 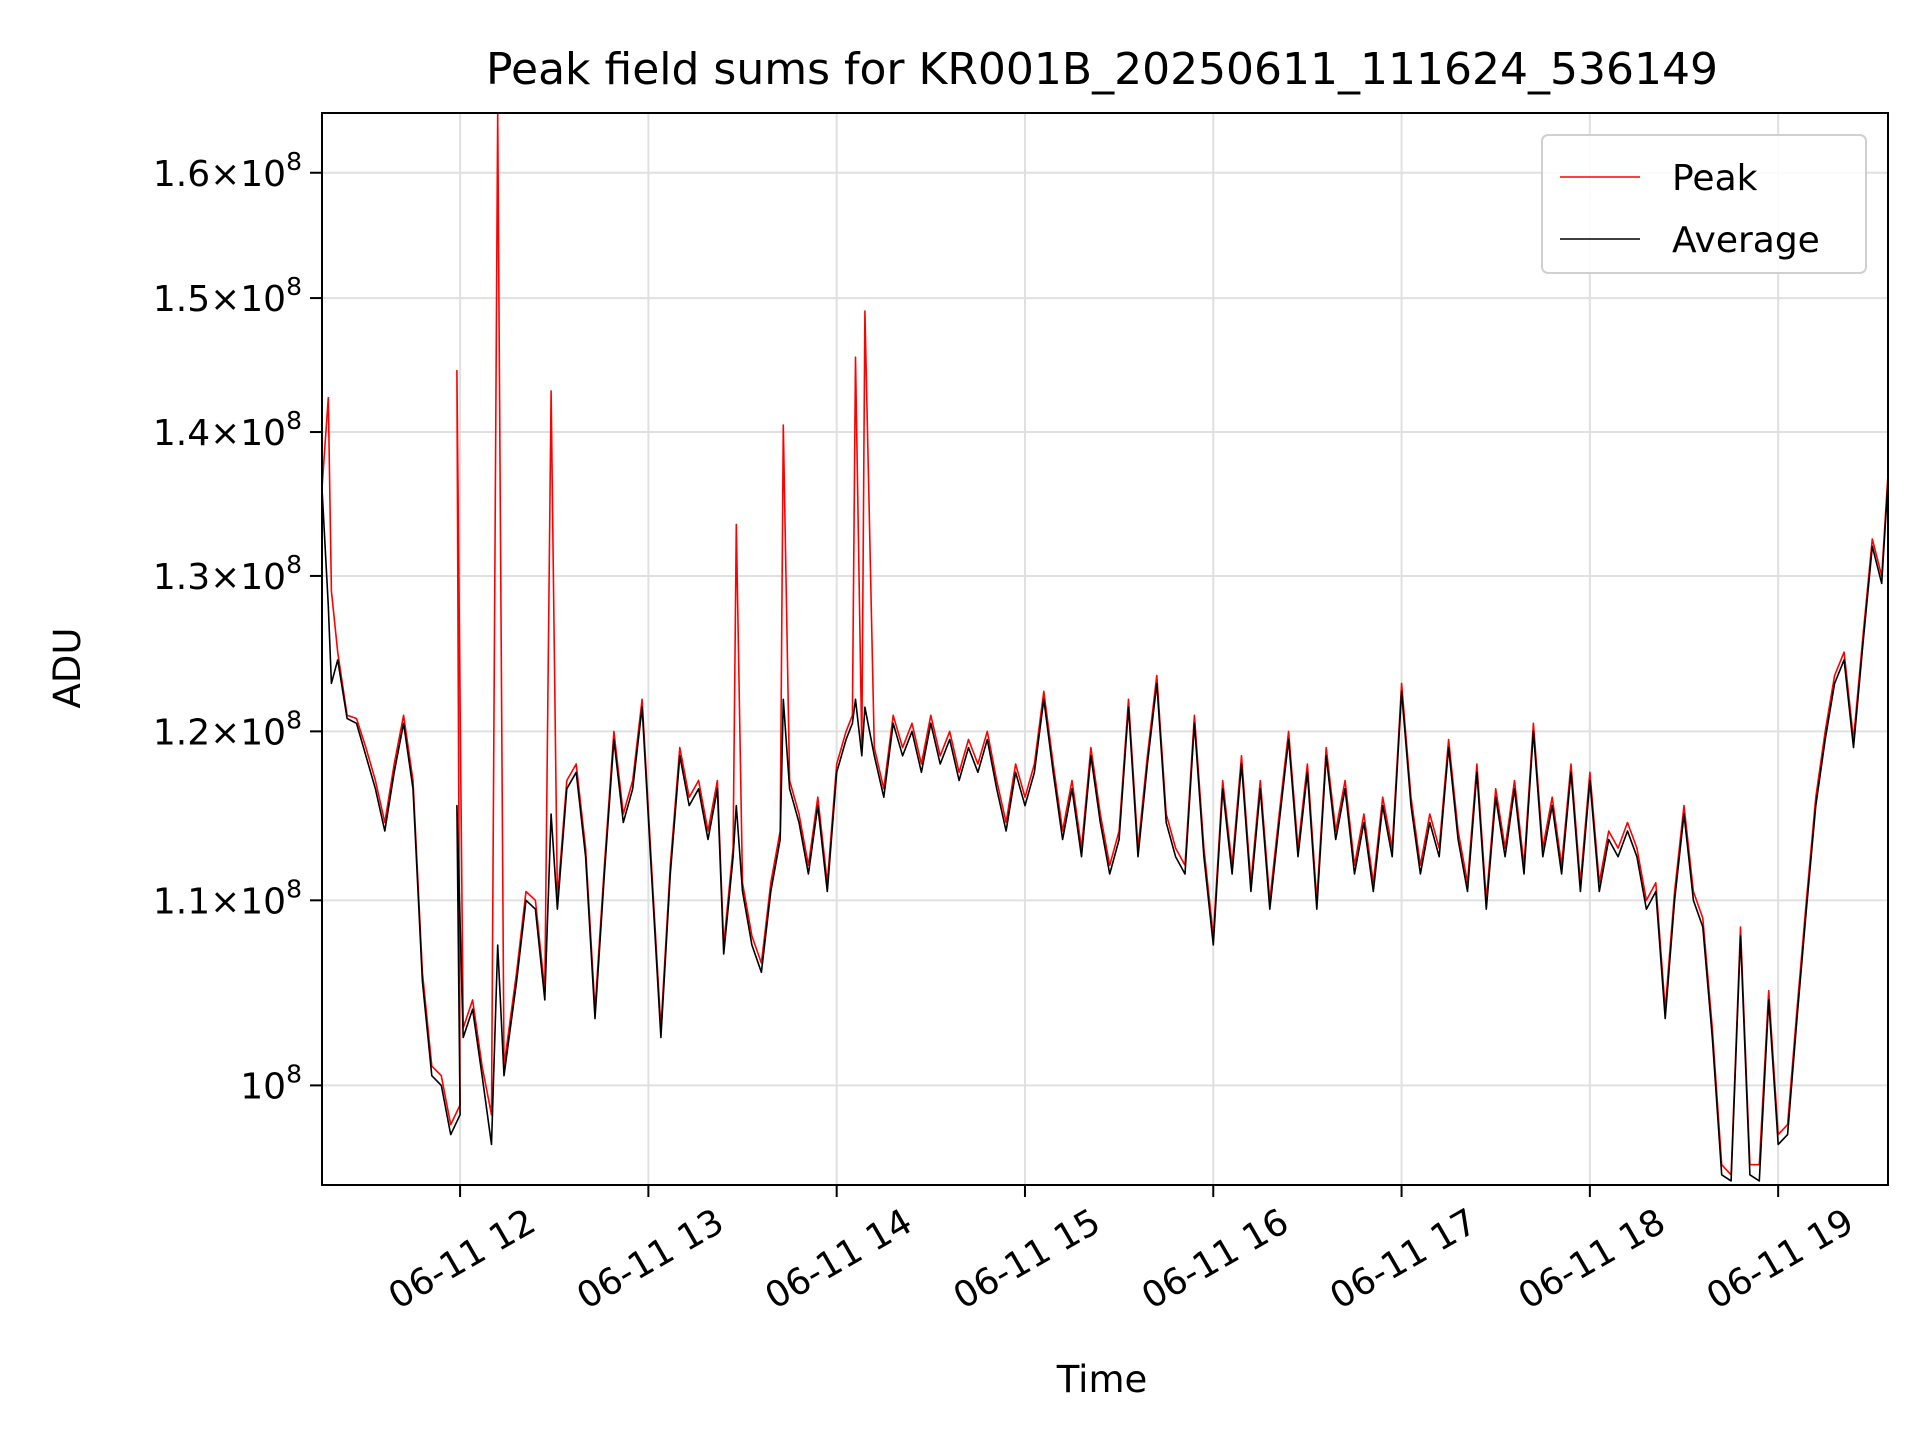 I want to click on y-tick-label: 1.6×108, so click(x=227, y=171).